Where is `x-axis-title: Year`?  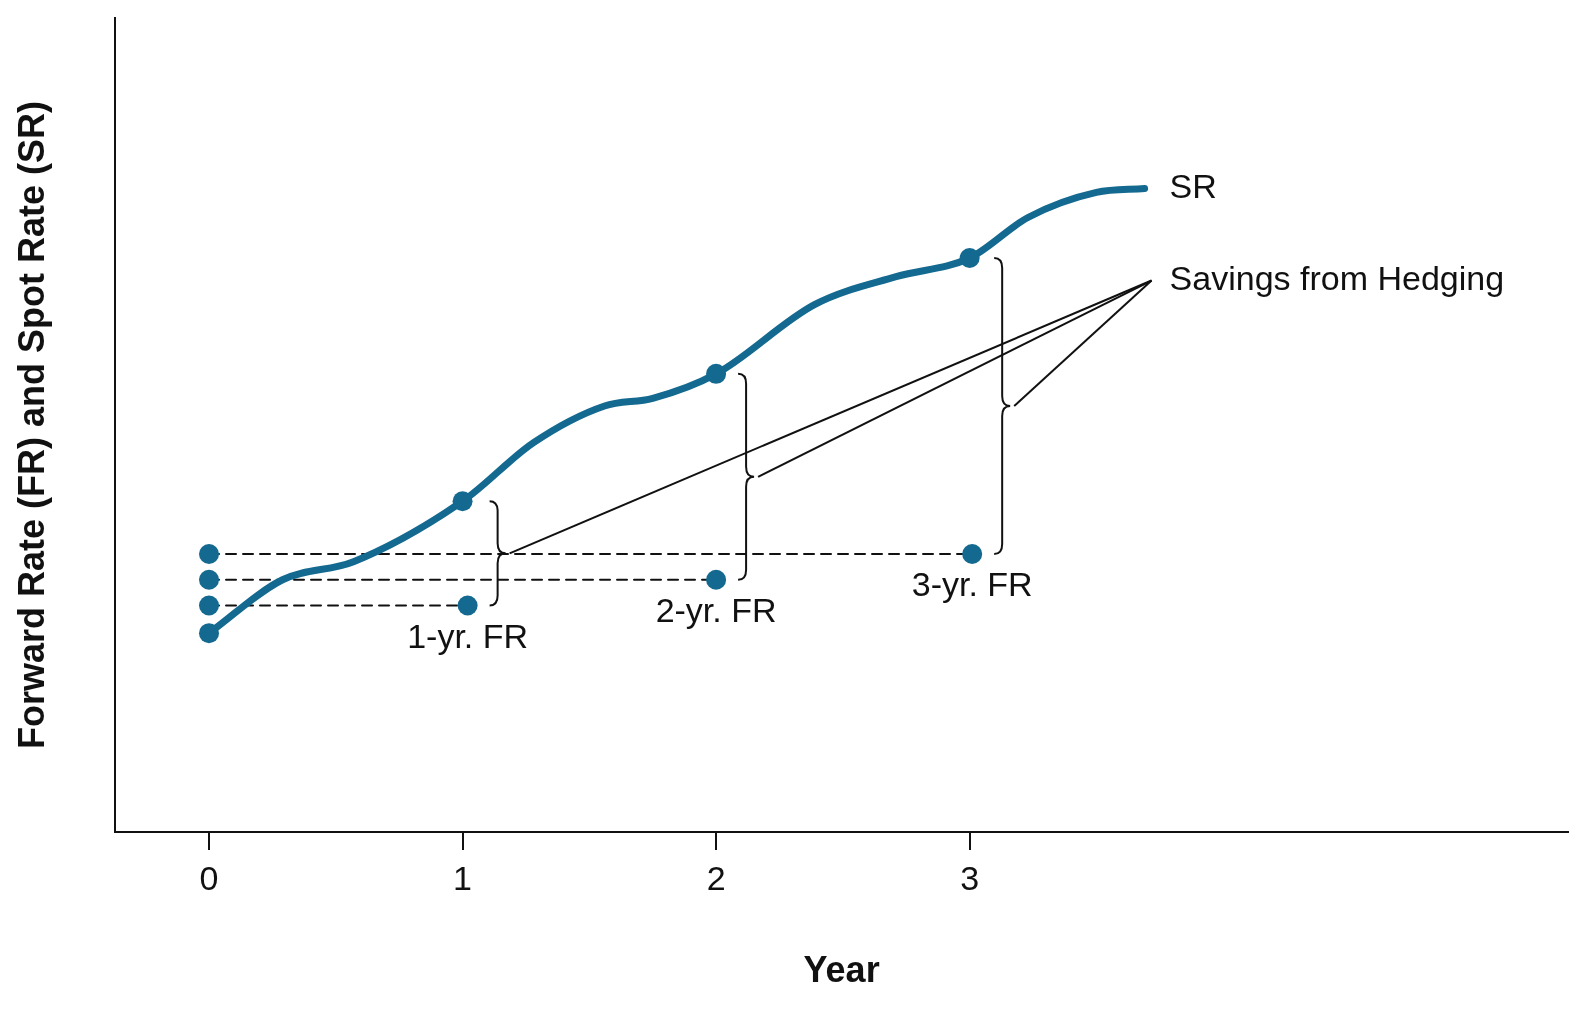 x-axis-title: Year is located at coordinates (841, 970).